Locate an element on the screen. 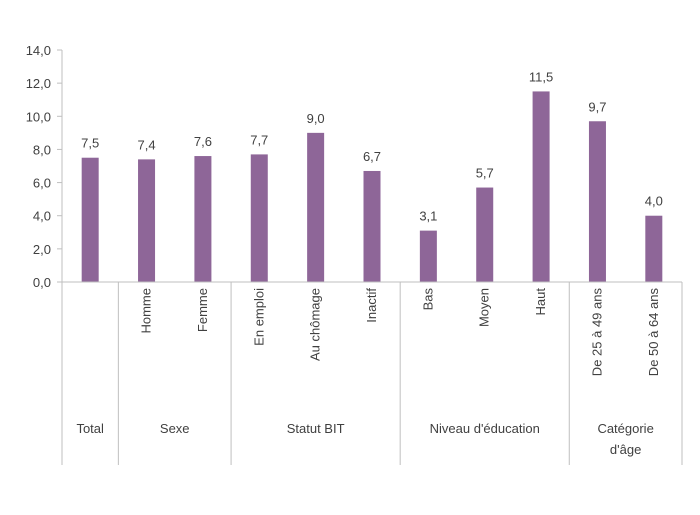 This screenshot has width=700, height=515. y-tick-label: 4,0 is located at coordinates (42, 216).